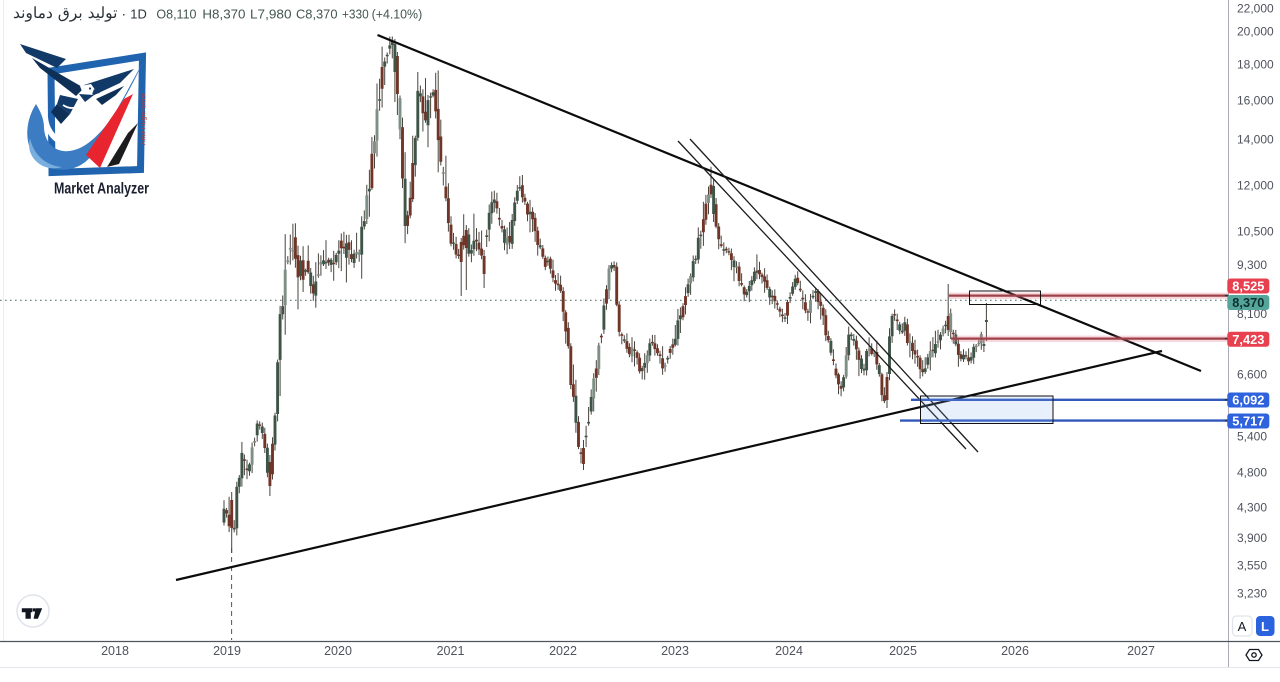 Image resolution: width=1280 pixels, height=682 pixels. Describe the element at coordinates (1255, 140) in the screenshot. I see `svg-text: 14,000` at that location.